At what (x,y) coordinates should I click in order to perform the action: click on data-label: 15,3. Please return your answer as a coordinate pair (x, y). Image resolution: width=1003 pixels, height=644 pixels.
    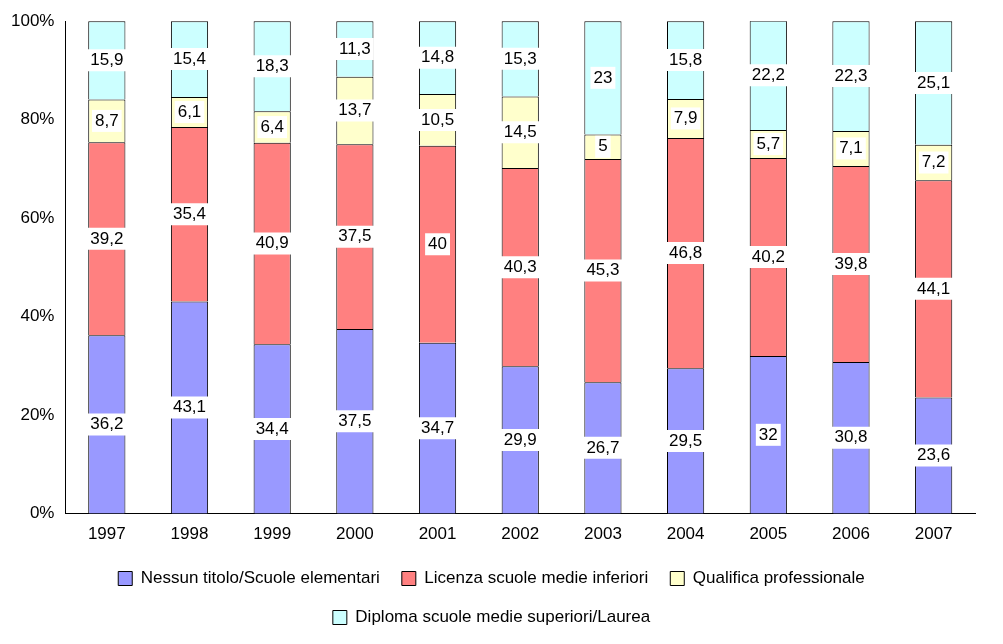
    Looking at the image, I should click on (520, 58).